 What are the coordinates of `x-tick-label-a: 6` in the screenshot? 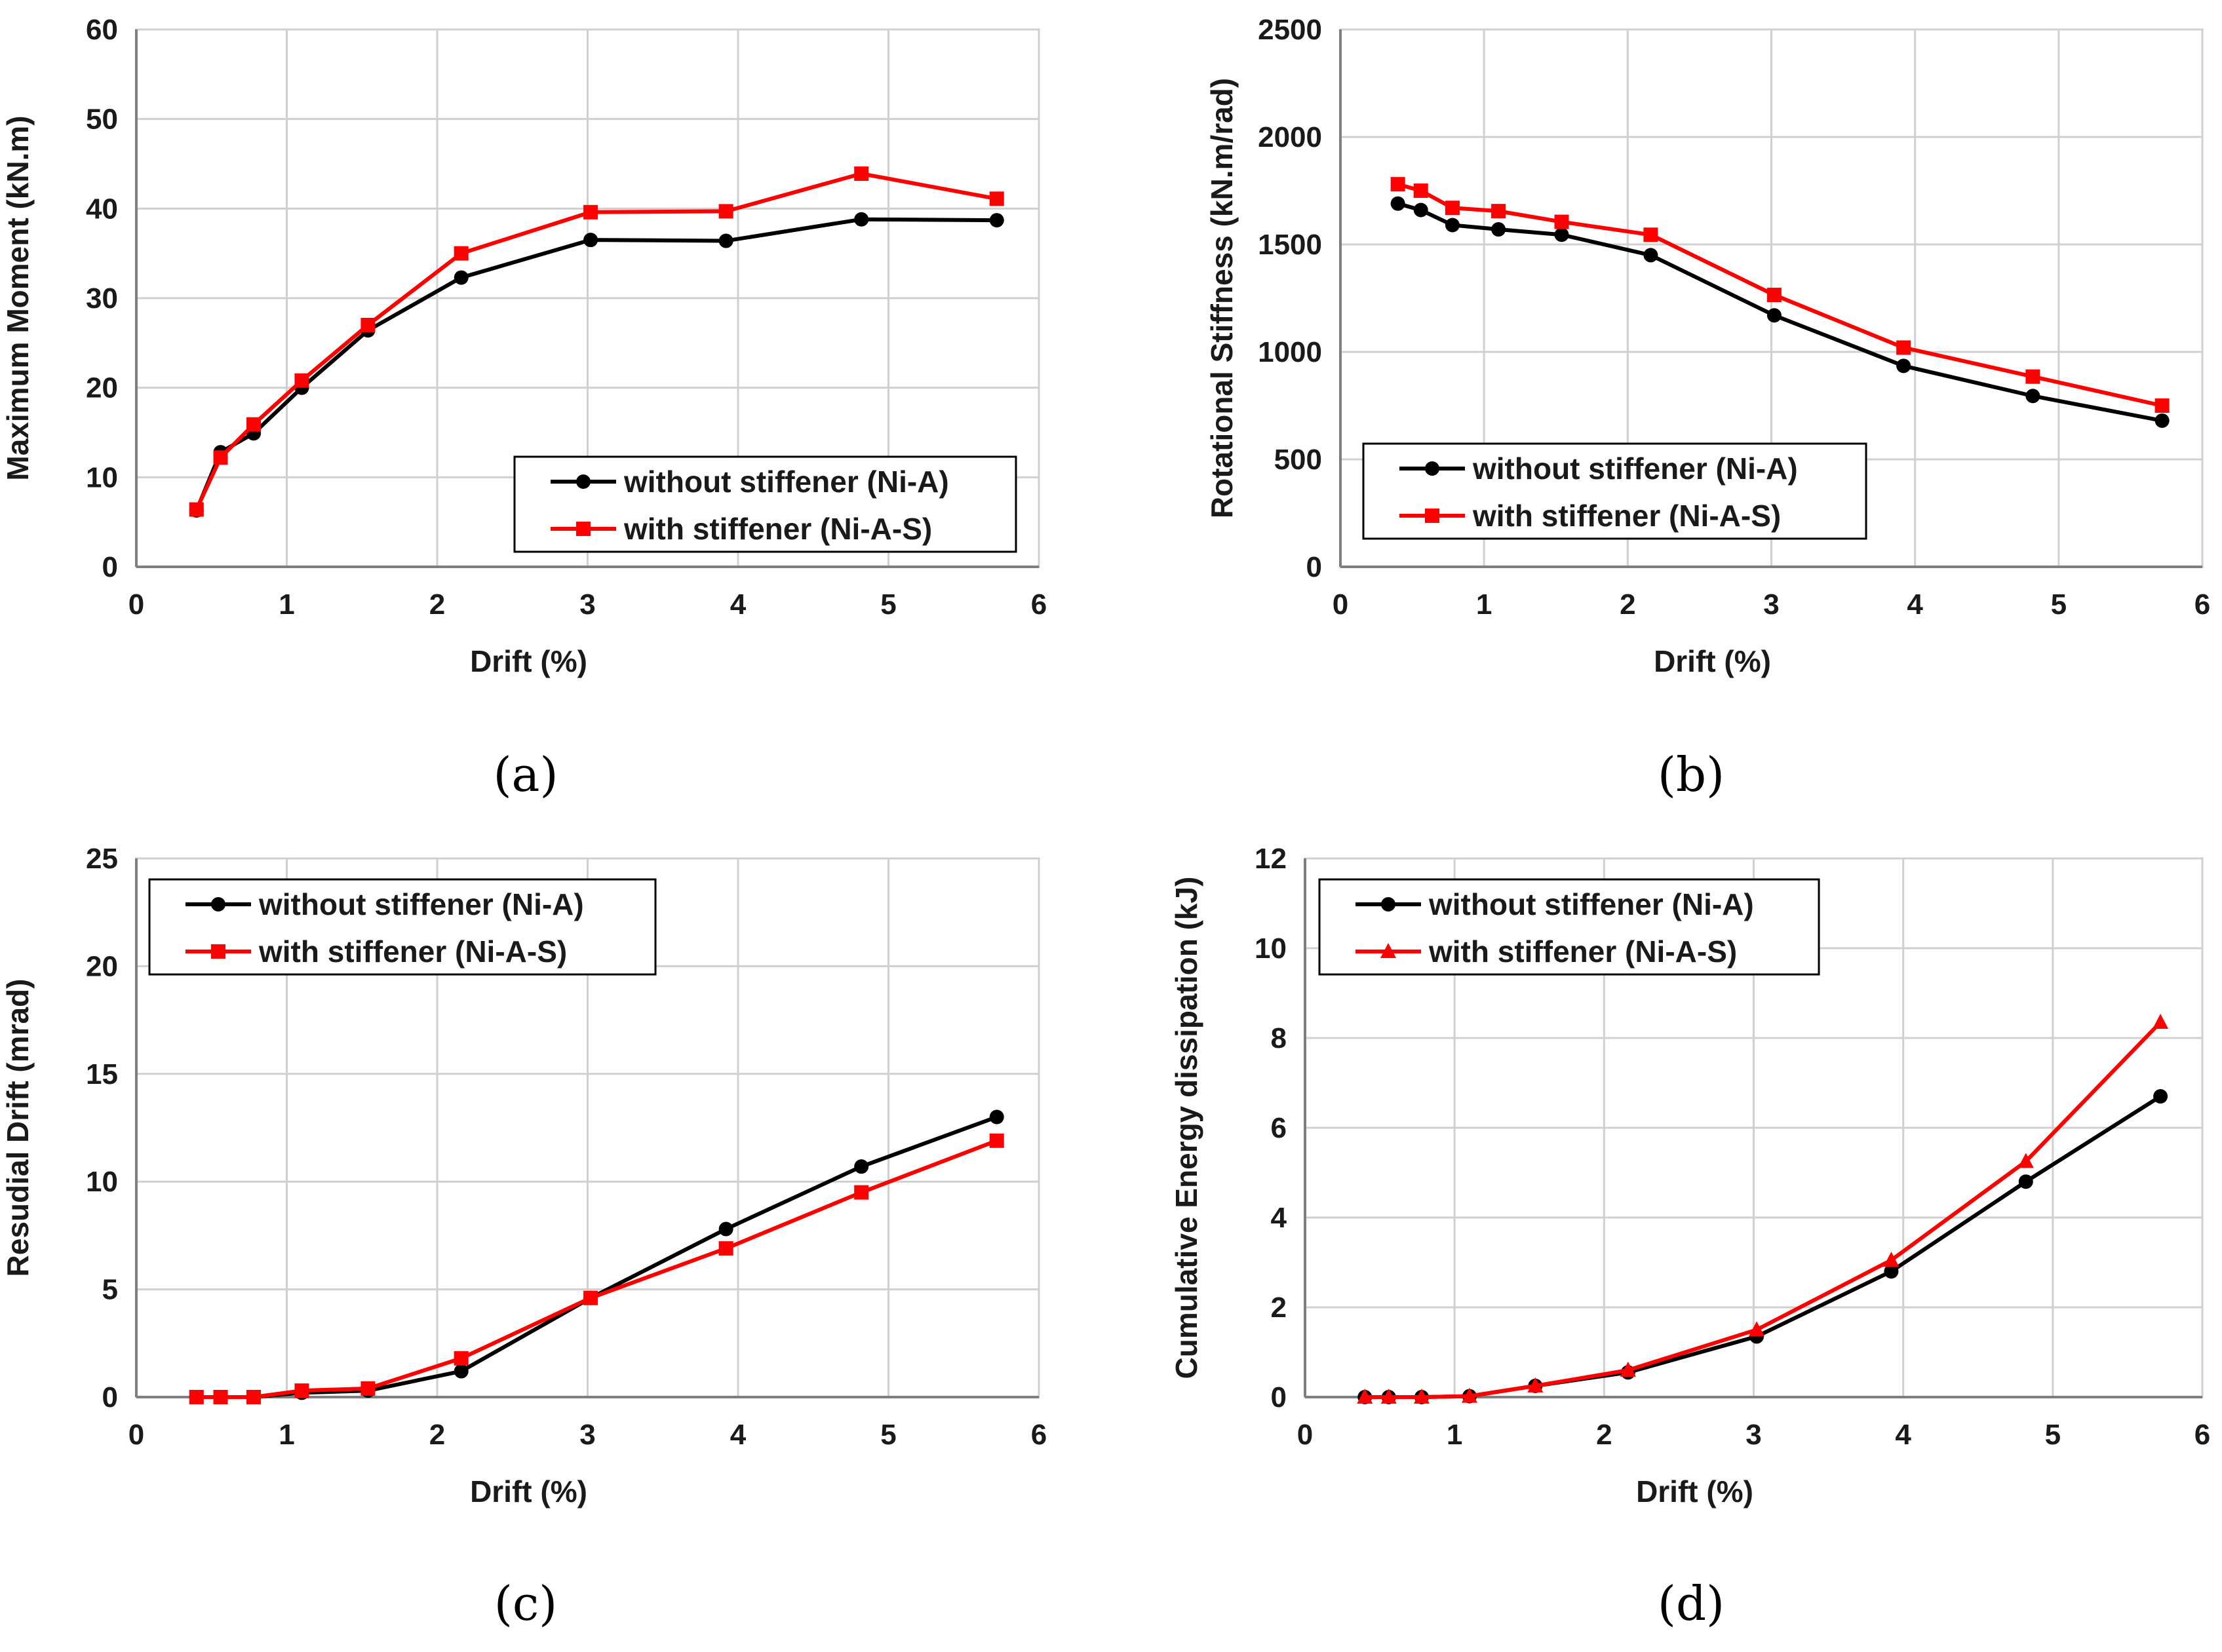 It's located at (1039, 604).